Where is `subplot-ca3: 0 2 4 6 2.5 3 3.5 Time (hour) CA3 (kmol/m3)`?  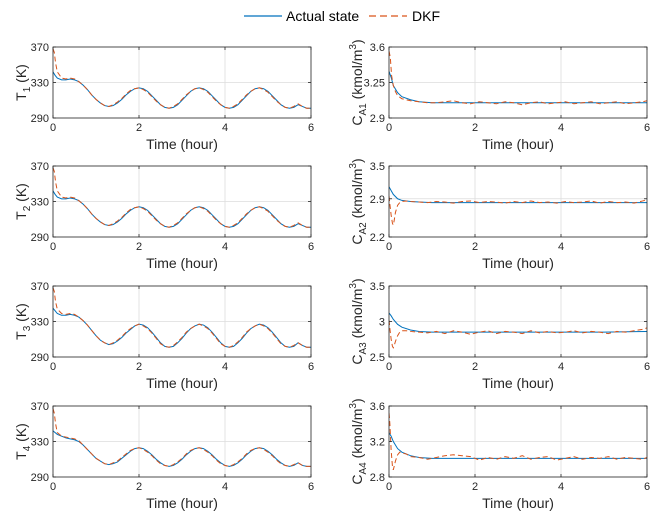
subplot-ca3: 0 2 4 6 2.5 3 3.5 Time (hour) CA3 (kmol/m3) is located at coordinates (499, 334).